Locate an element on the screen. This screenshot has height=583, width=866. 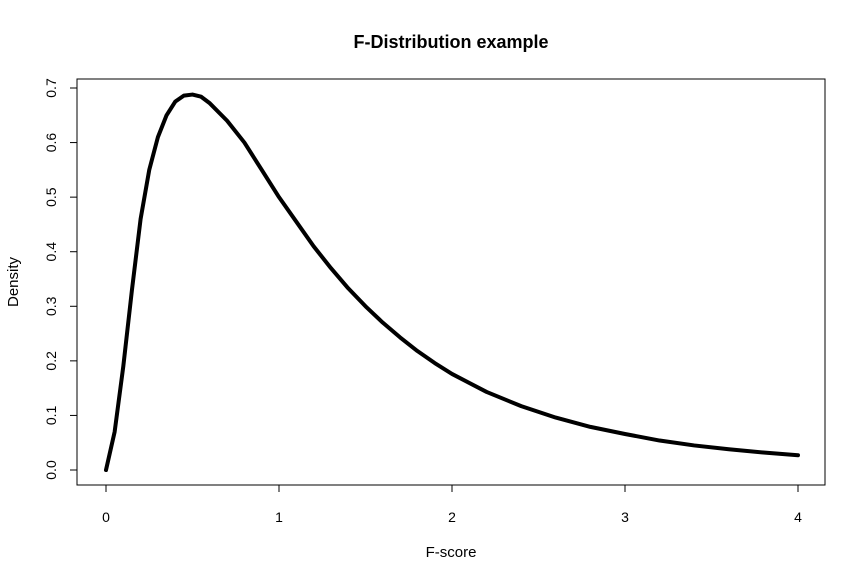
x-tick-label: 3 is located at coordinates (625, 517).